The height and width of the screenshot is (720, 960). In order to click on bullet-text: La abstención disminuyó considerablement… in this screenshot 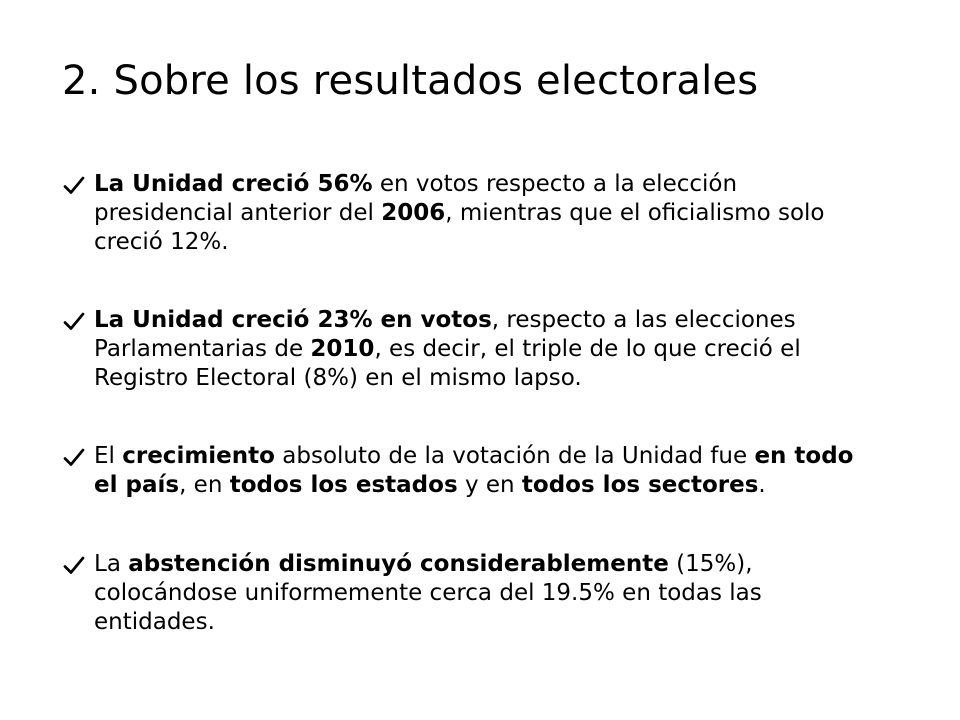, I will do `click(428, 593)`.